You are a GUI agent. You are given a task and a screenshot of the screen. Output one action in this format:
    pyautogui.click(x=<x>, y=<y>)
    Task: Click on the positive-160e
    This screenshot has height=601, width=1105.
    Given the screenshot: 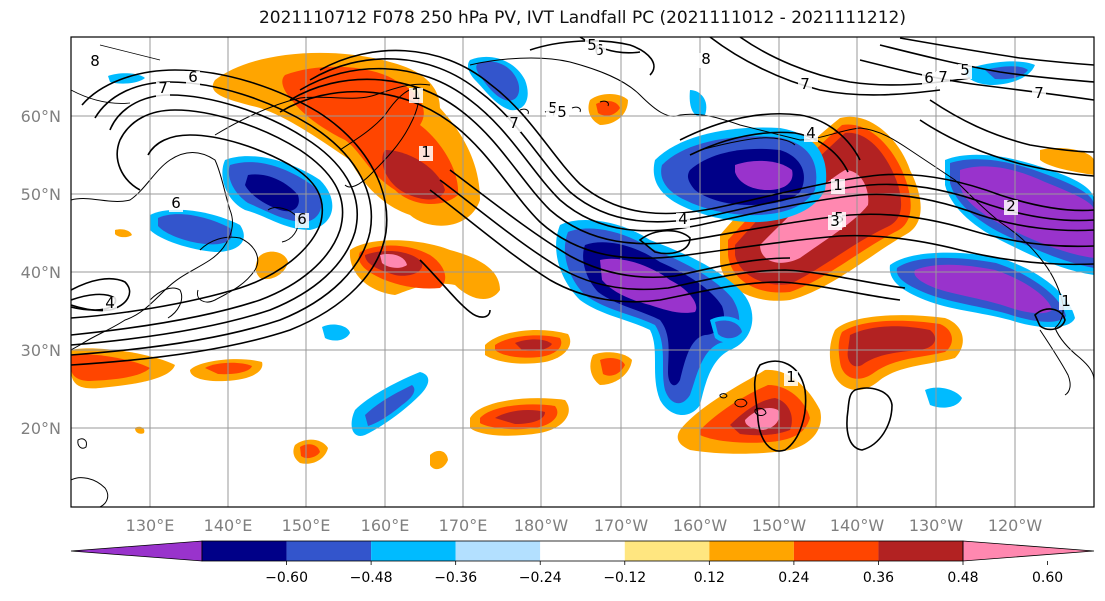 What is the action you would take?
    pyautogui.click(x=424, y=270)
    